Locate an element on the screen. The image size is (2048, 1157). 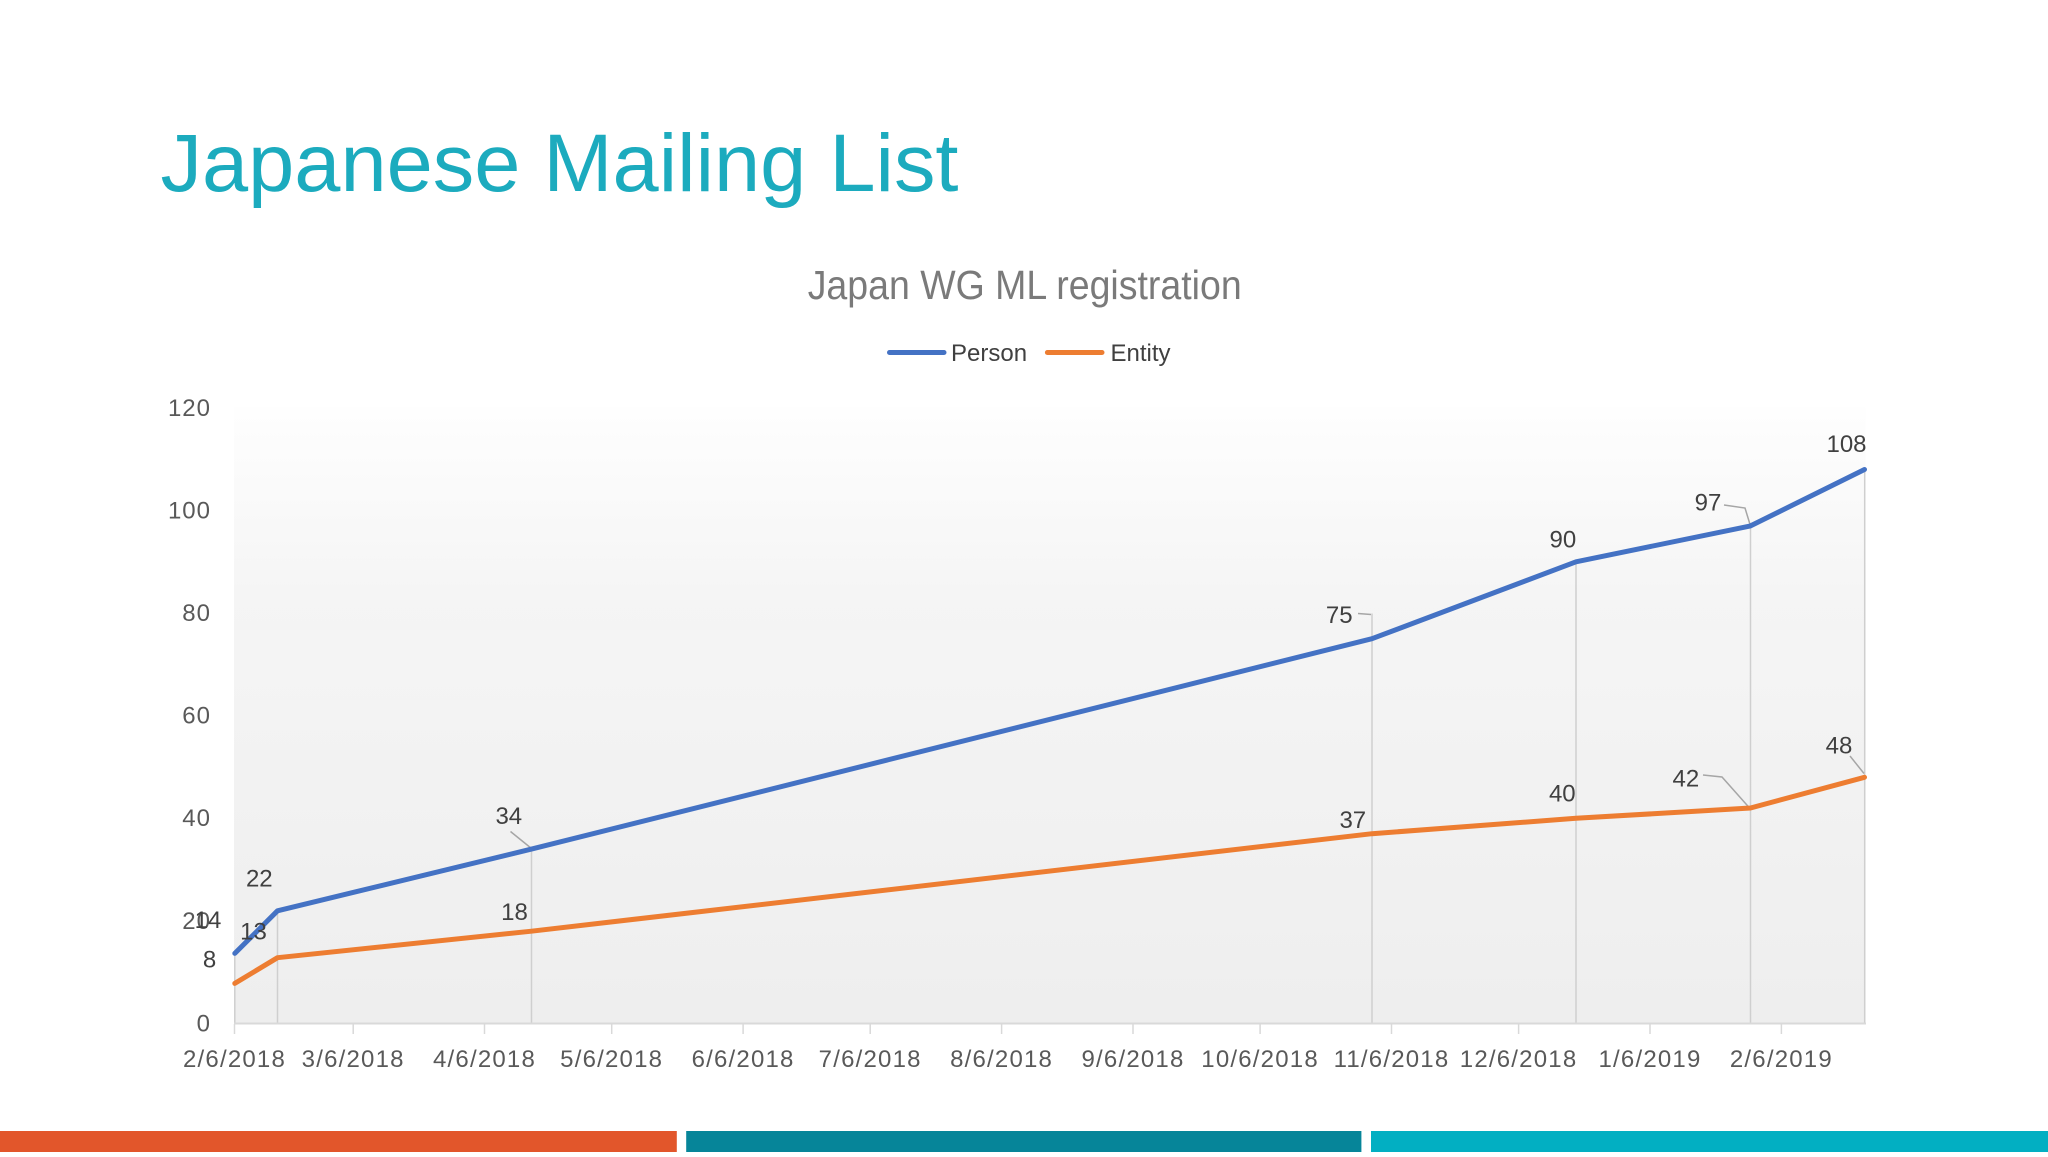
svg-text: 100 is located at coordinates (189, 510).